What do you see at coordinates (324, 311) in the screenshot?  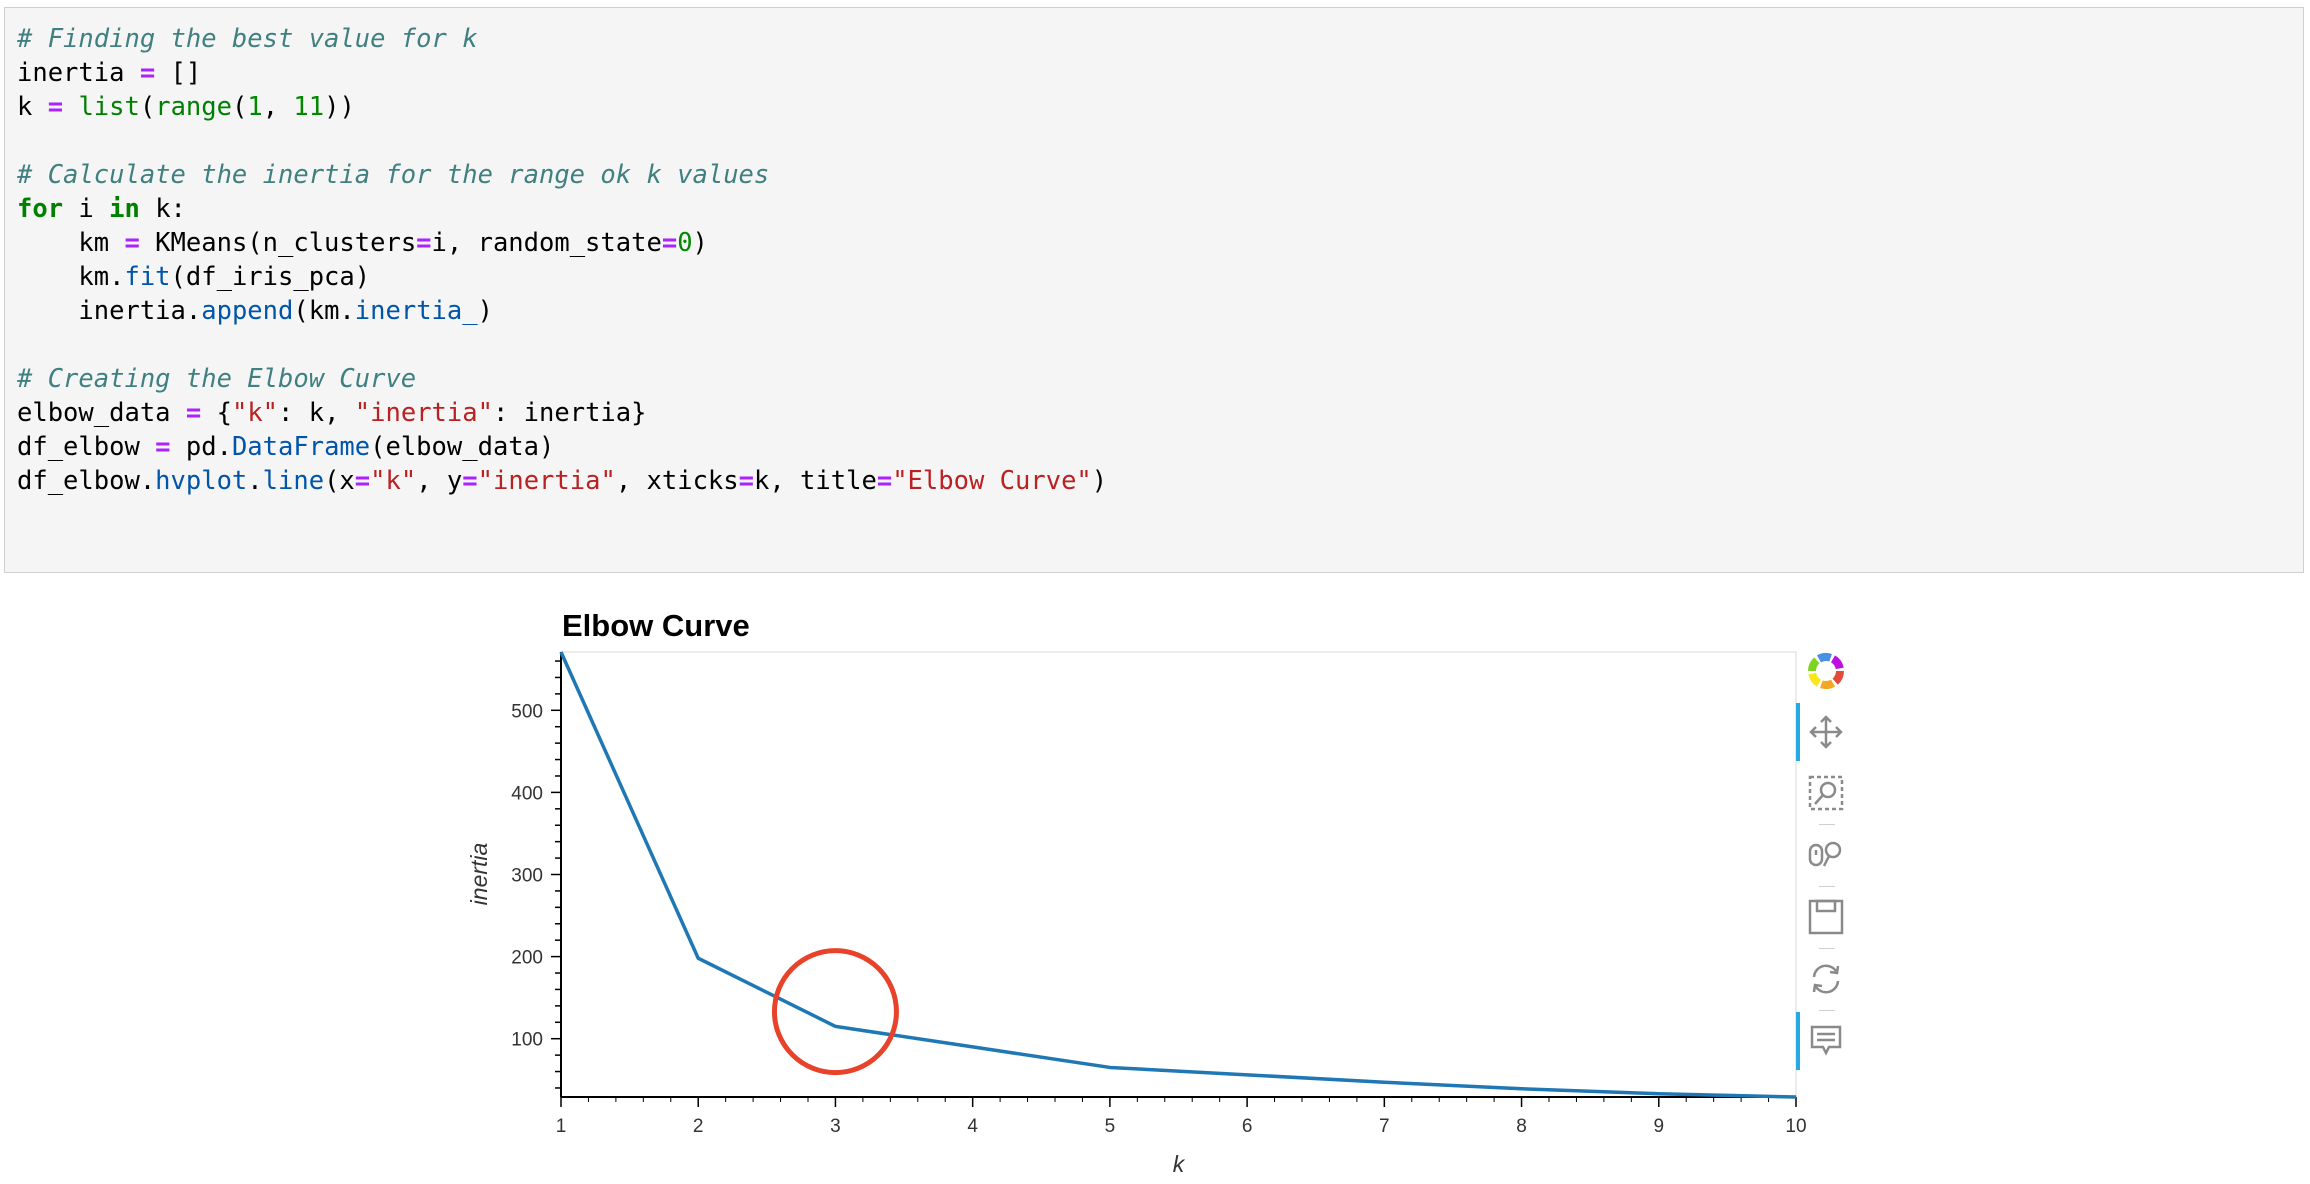 I see `code-token: (km.` at bounding box center [324, 311].